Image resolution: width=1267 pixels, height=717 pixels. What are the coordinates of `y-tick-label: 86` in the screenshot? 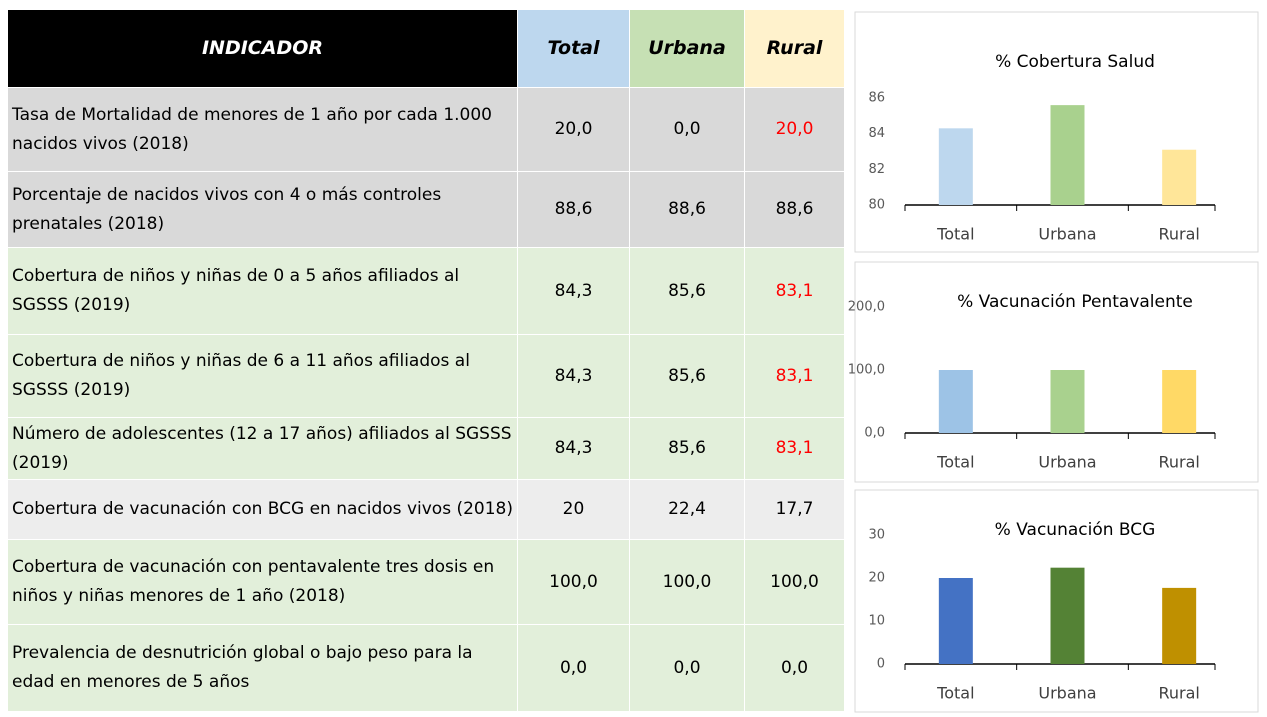 It's located at (876, 98).